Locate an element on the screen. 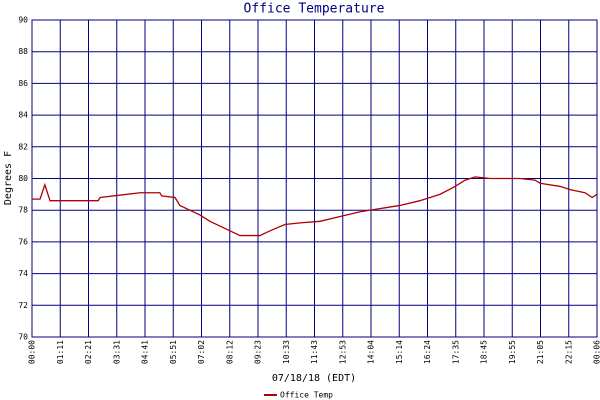 Image resolution: width=600 pixels, height=400 pixels. x-tick-label: 04:41 is located at coordinates (145, 352).